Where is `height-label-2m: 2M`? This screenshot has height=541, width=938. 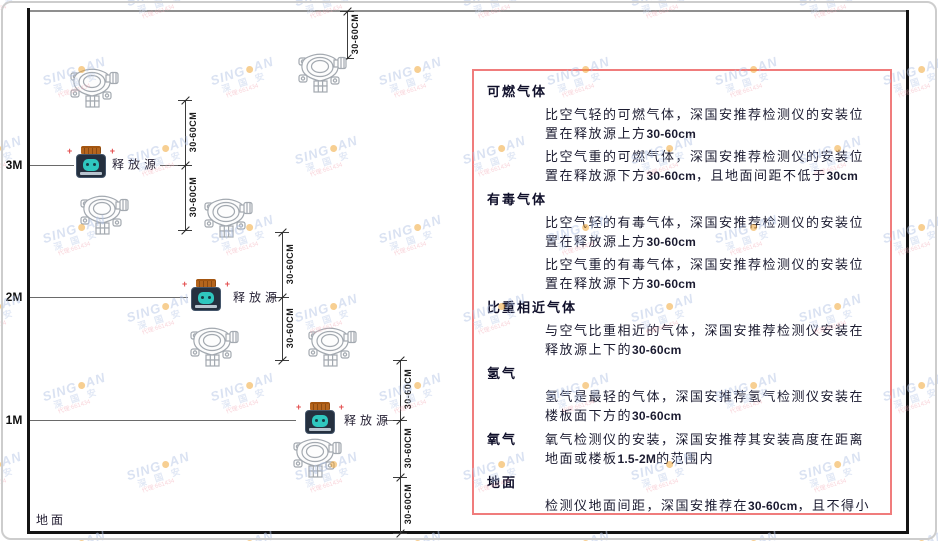 height-label-2m: 2M is located at coordinates (14, 297).